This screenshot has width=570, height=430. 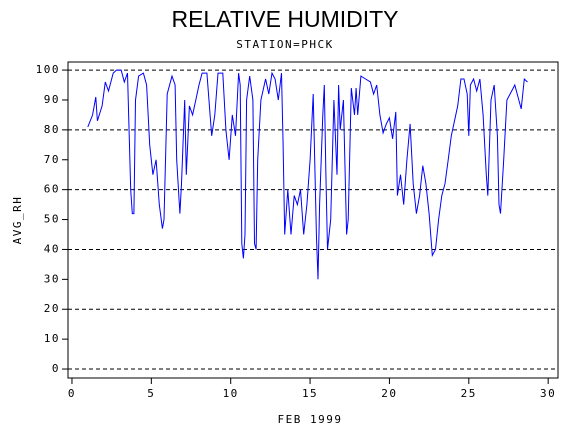 What do you see at coordinates (52, 129) in the screenshot?
I see `y-tick-label: 80` at bounding box center [52, 129].